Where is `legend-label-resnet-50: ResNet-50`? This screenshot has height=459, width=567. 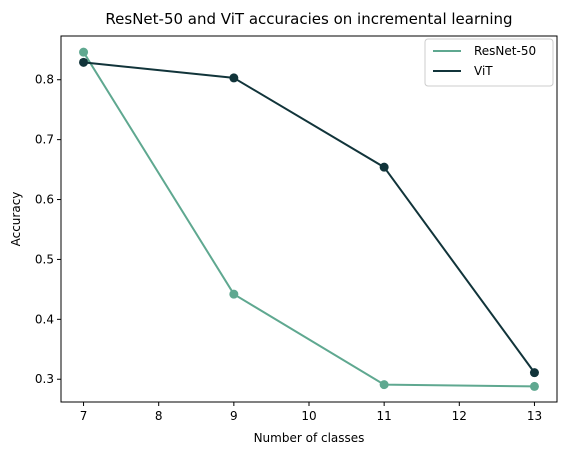
legend-label-resnet-50: ResNet-50 is located at coordinates (505, 51).